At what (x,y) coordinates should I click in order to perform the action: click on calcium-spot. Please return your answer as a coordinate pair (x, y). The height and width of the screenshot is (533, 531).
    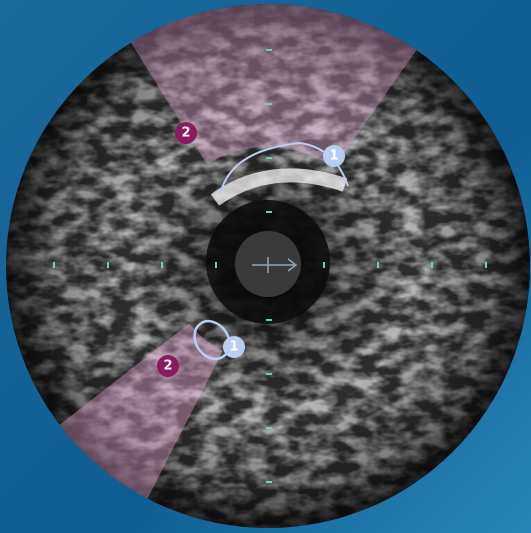
    Looking at the image, I should click on (212, 340).